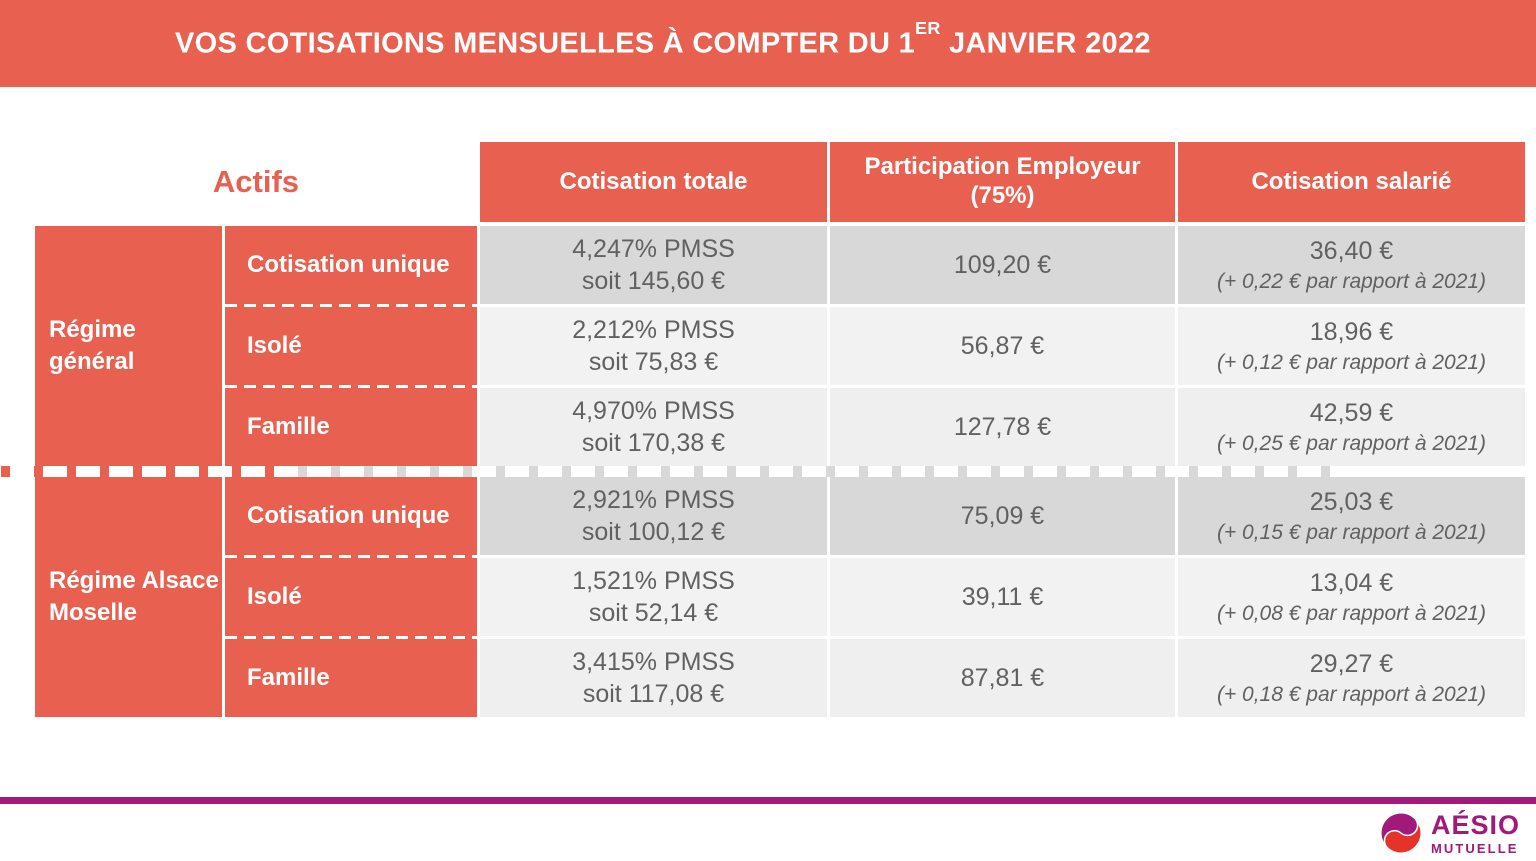 Image resolution: width=1536 pixels, height=861 pixels. What do you see at coordinates (653, 443) in the screenshot?
I see `pmss-amount: soit 170,38 €` at bounding box center [653, 443].